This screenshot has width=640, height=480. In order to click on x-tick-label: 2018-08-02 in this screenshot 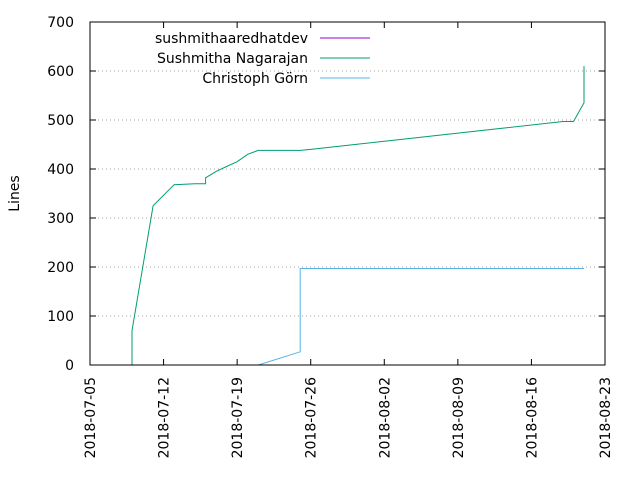, I will do `click(385, 417)`.